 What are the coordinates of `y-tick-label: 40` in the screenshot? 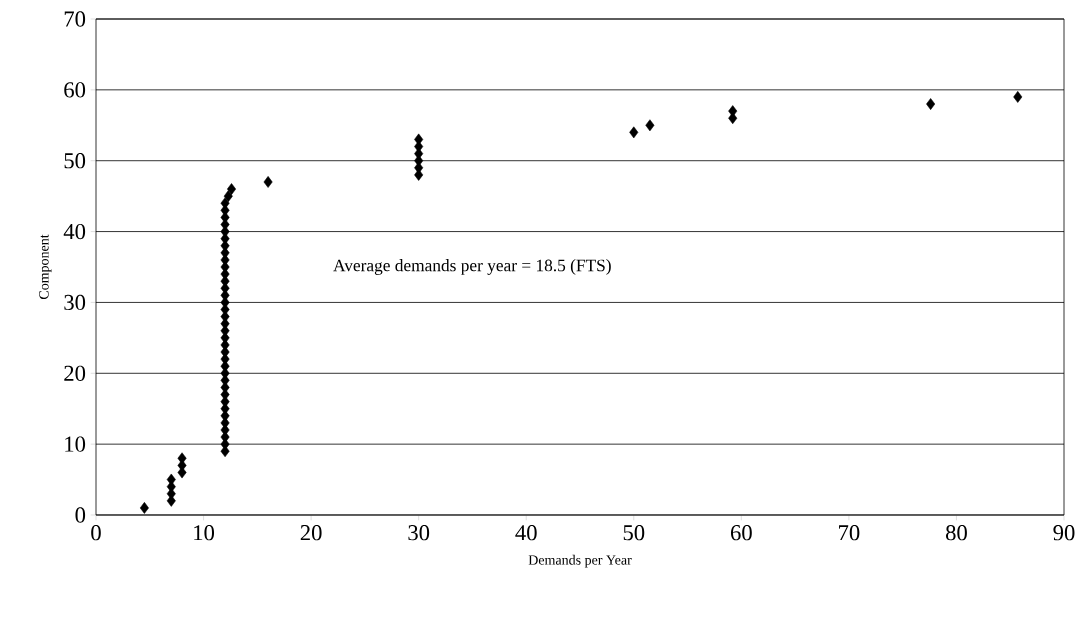 It's located at (74, 231).